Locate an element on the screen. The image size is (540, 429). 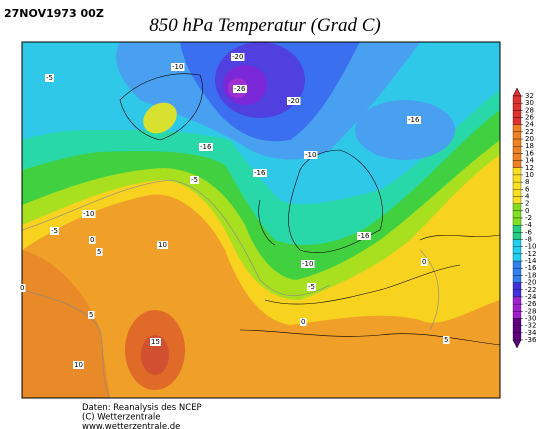
colorbar-label: 0 is located at coordinates (527, 211).